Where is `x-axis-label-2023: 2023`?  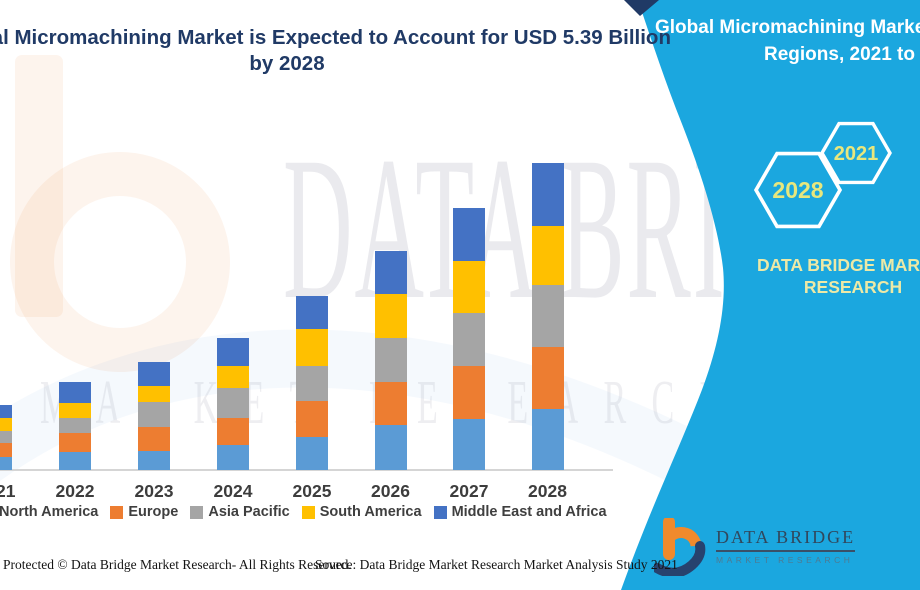 x-axis-label-2023: 2023 is located at coordinates (154, 491).